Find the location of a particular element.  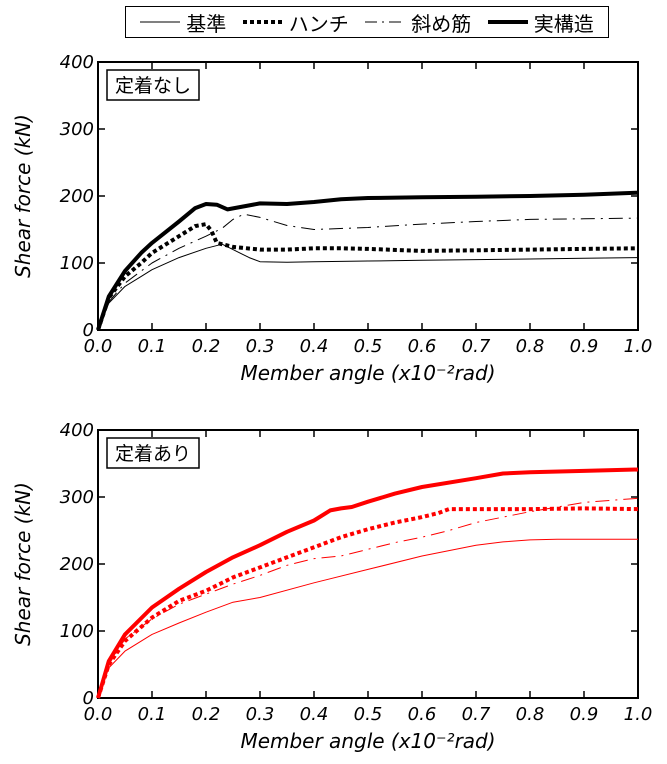

legend-swatch-thick is located at coordinates (507, 22).